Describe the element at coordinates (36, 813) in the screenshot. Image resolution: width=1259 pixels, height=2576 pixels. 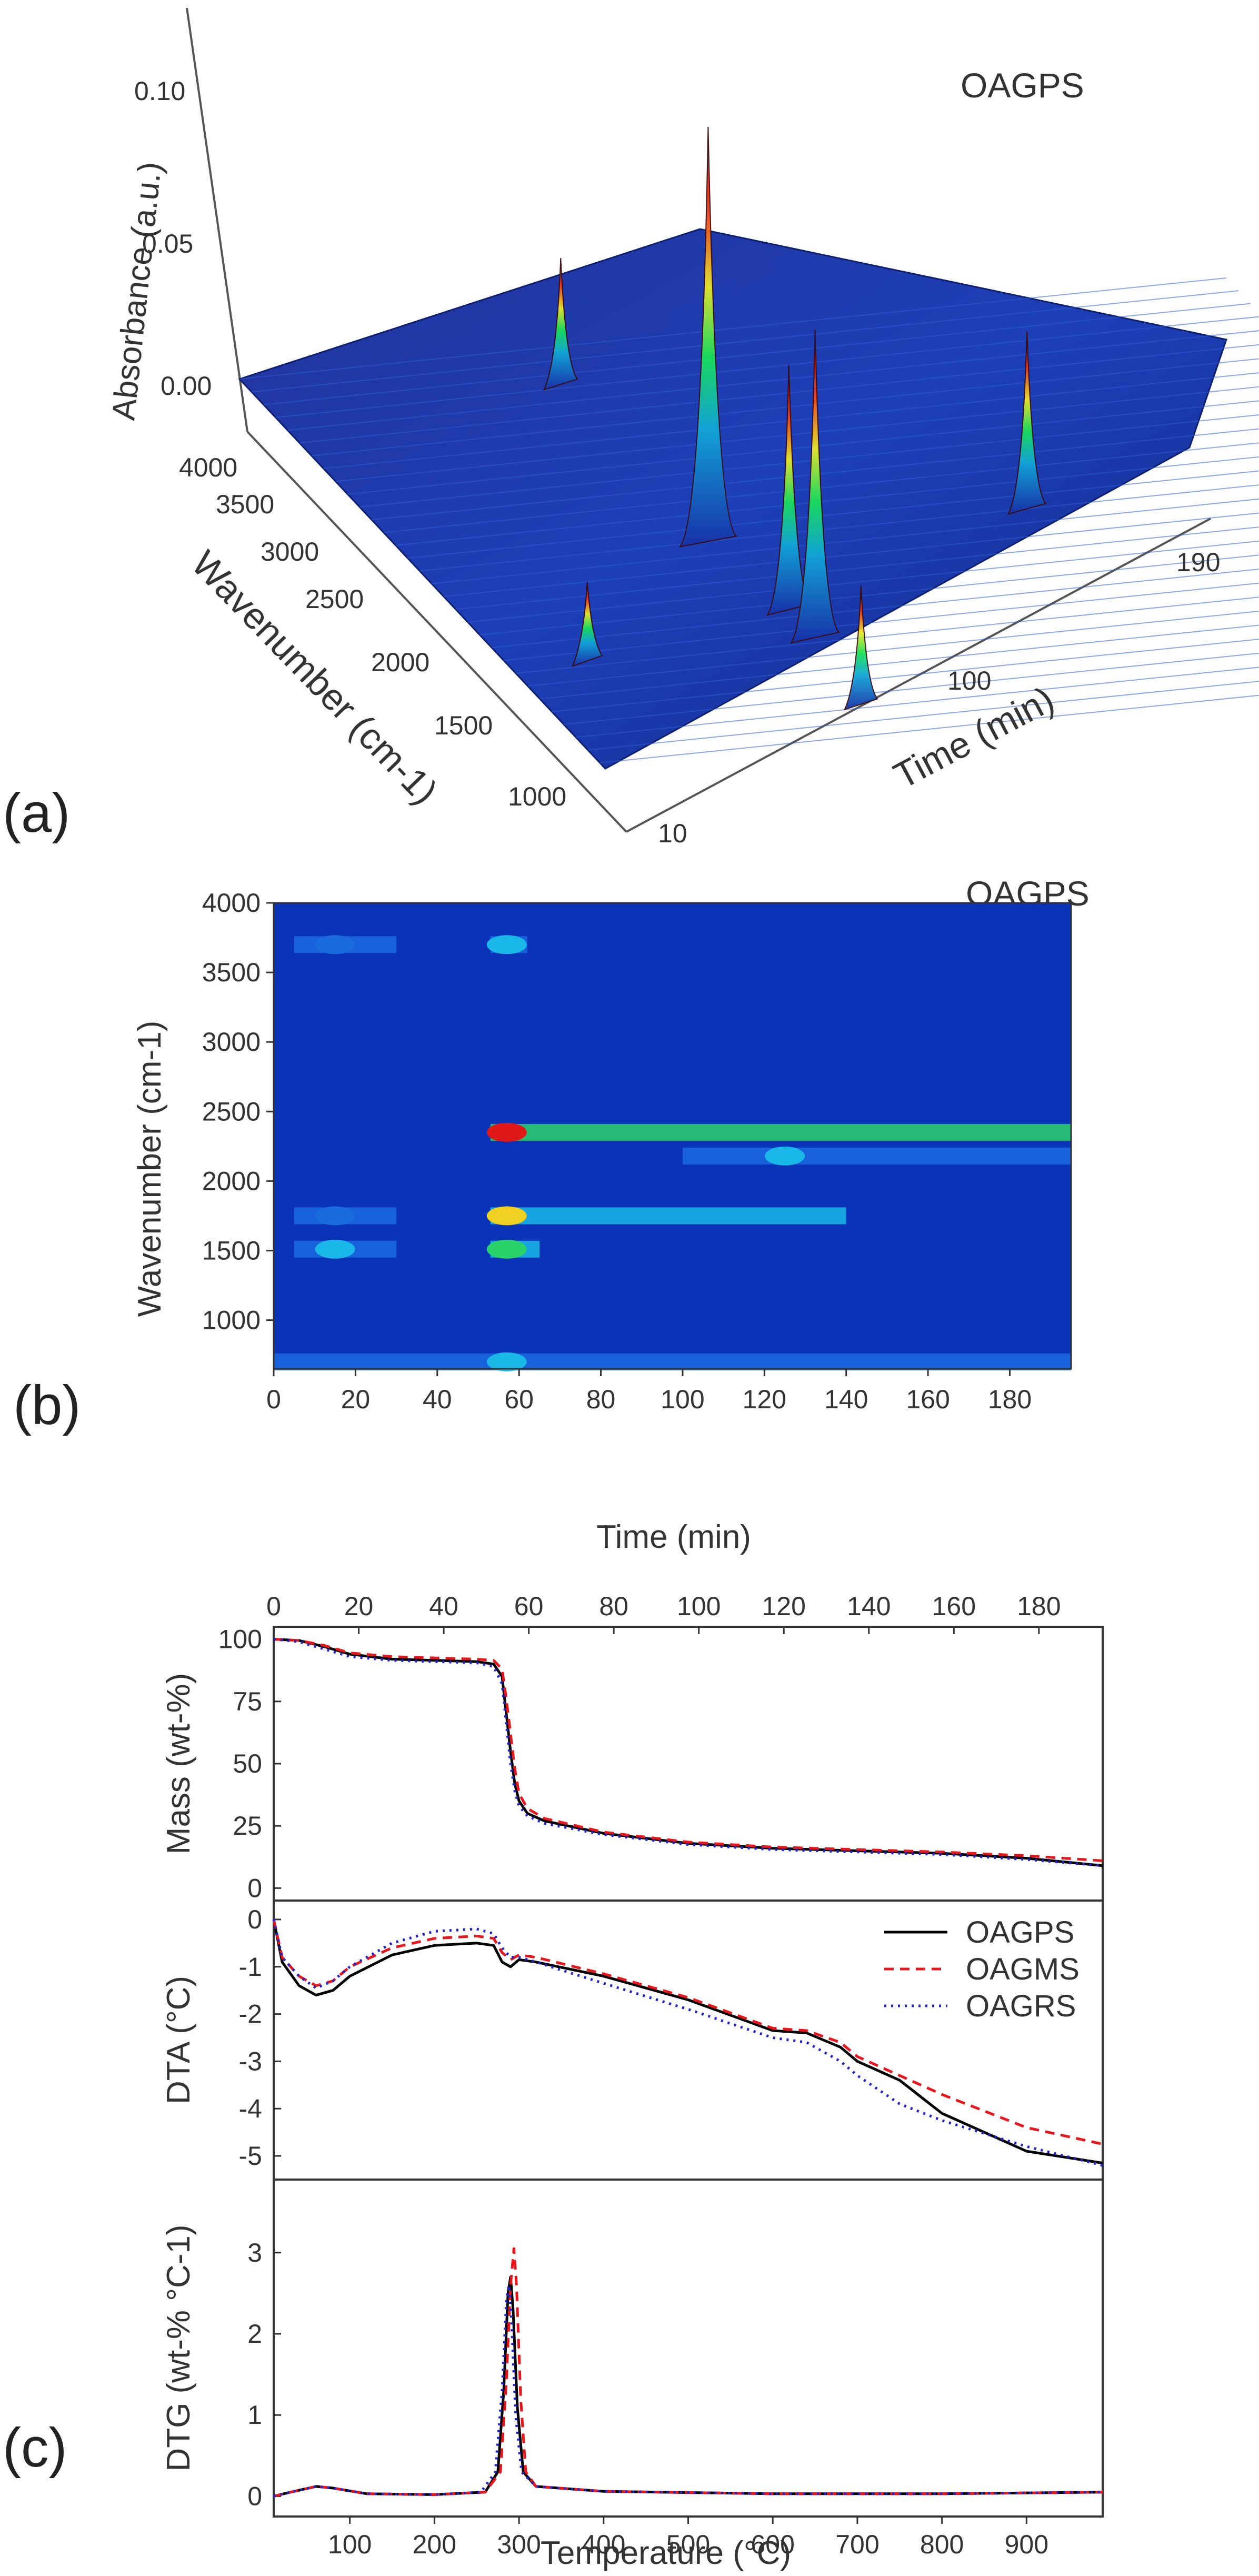
I see `panel-label: (a)` at that location.